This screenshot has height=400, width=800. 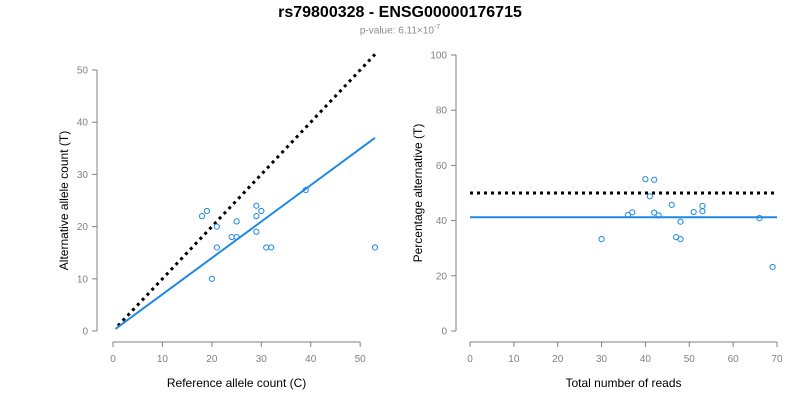 I want to click on chart-subtitle: p-value: 6.11×10-7, so click(x=400, y=30).